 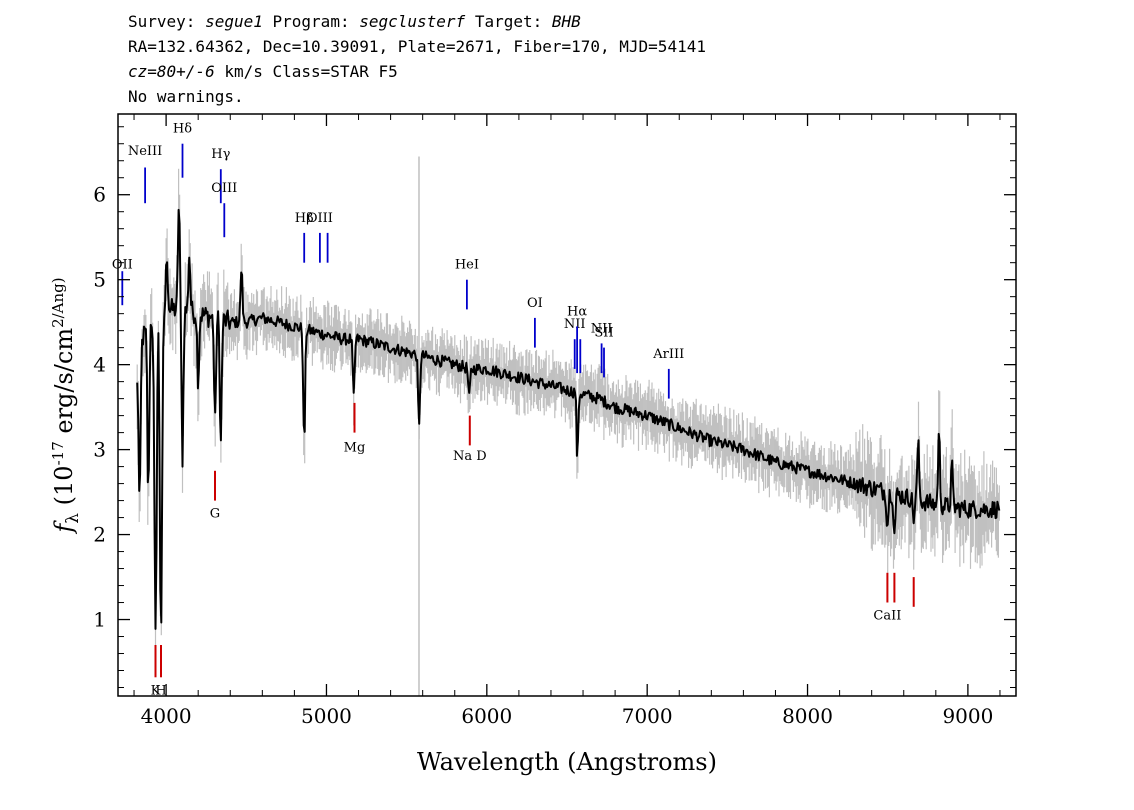 What do you see at coordinates (566, 21) in the screenshot?
I see `target-value: BHB` at bounding box center [566, 21].